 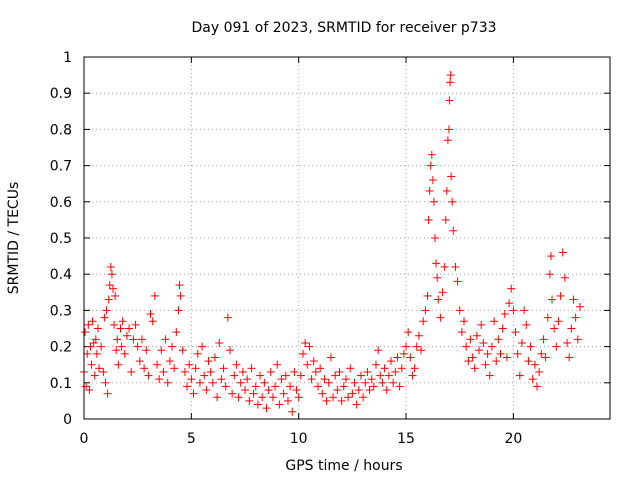 I want to click on x-tick-label: 20, so click(x=513, y=439).